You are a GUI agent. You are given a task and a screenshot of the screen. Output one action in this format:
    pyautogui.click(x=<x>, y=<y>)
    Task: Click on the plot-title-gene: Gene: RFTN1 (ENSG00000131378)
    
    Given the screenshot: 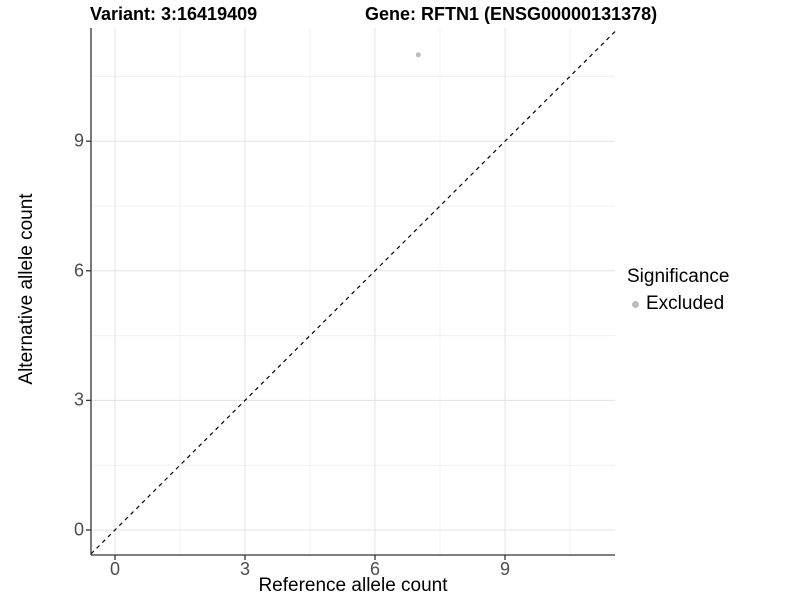 What is the action you would take?
    pyautogui.click(x=511, y=14)
    